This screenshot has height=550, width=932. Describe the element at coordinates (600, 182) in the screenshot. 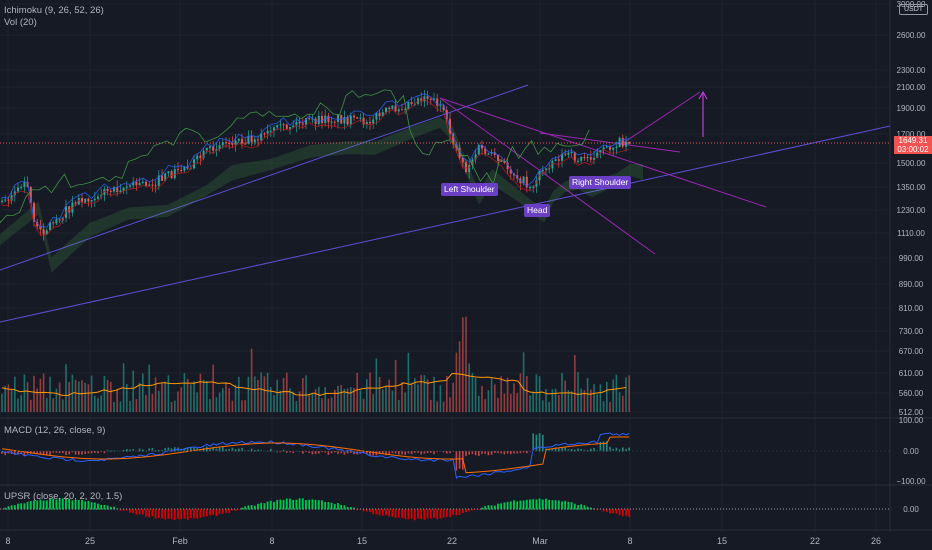

I see `right-shoulder-label: Right Shoulder` at that location.